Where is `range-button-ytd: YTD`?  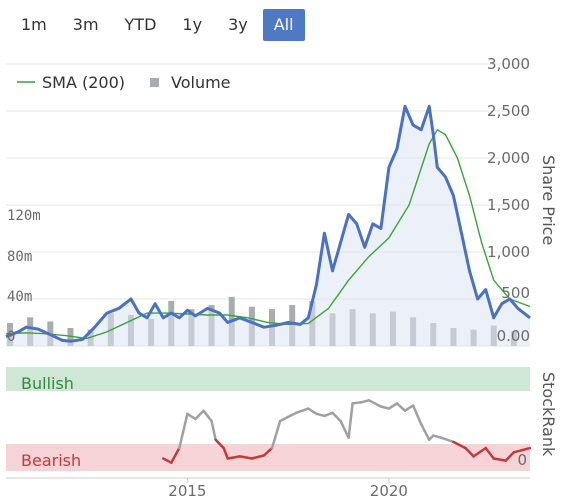 range-button-ytd: YTD is located at coordinates (140, 24).